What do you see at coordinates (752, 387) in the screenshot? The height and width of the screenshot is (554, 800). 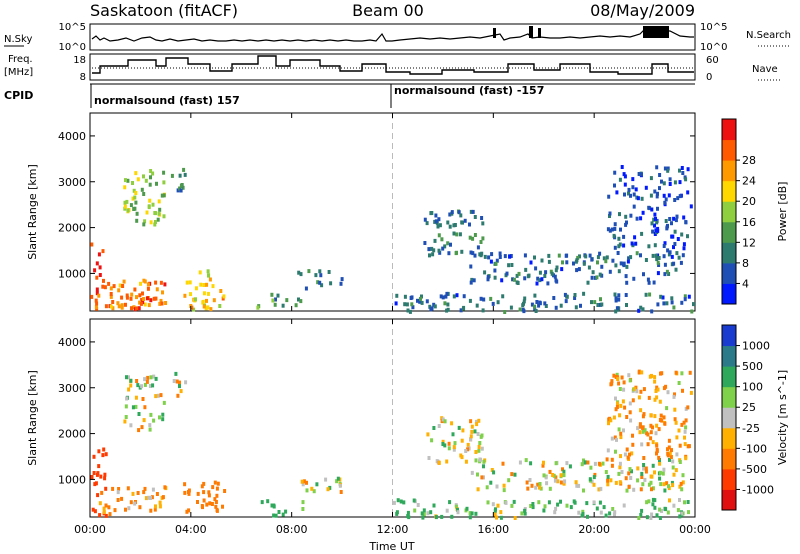 I see `colorbar-tick-label: 100` at bounding box center [752, 387].